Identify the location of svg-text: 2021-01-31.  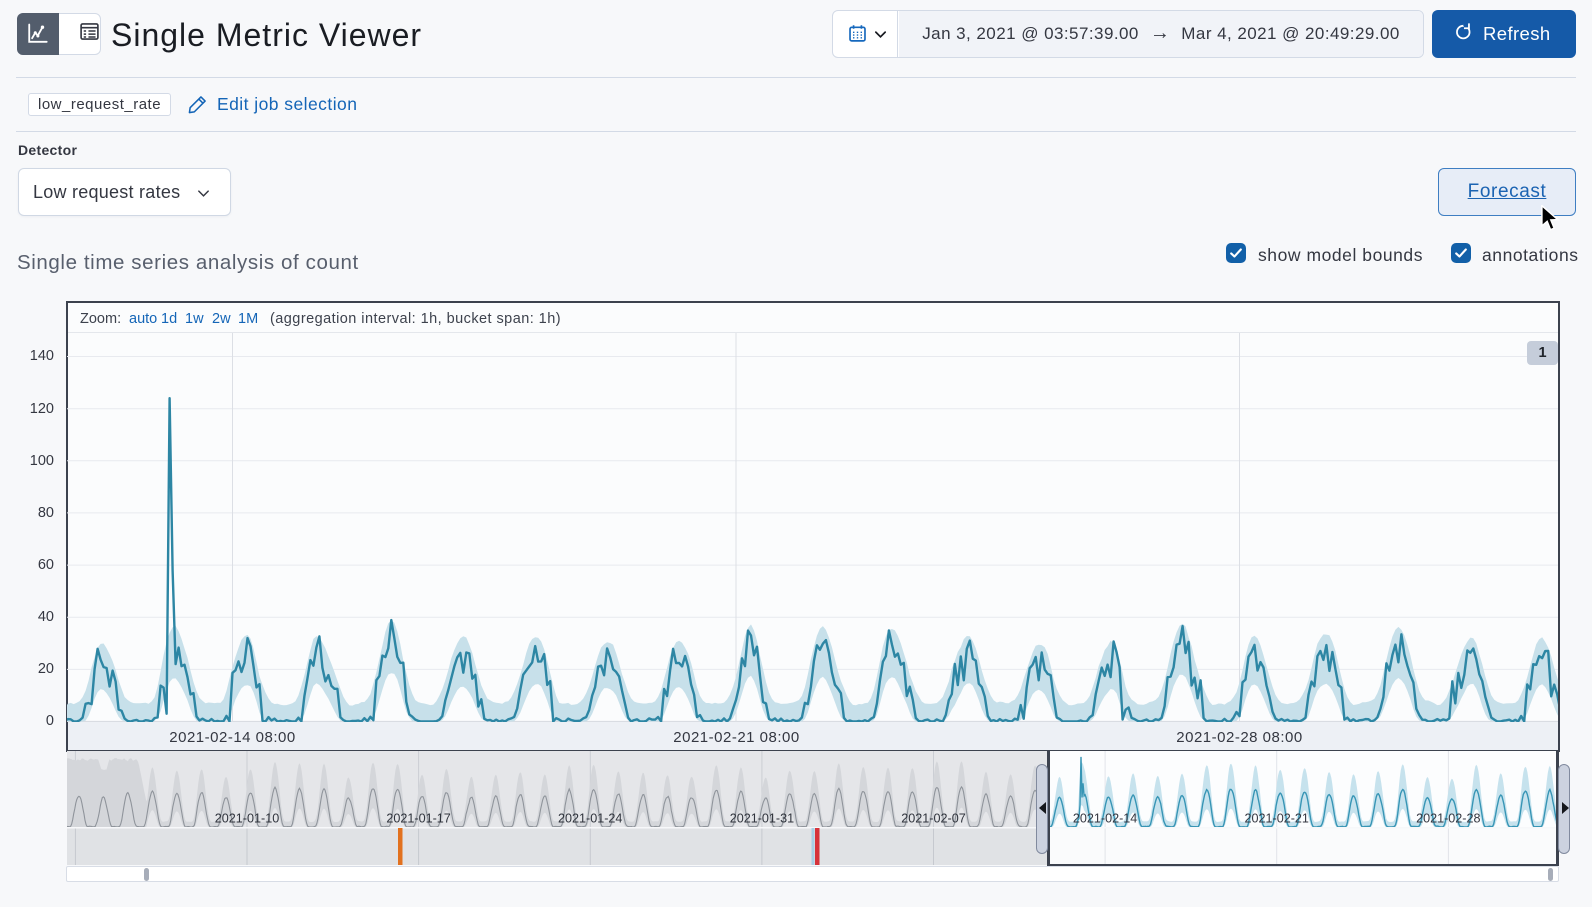
(762, 819).